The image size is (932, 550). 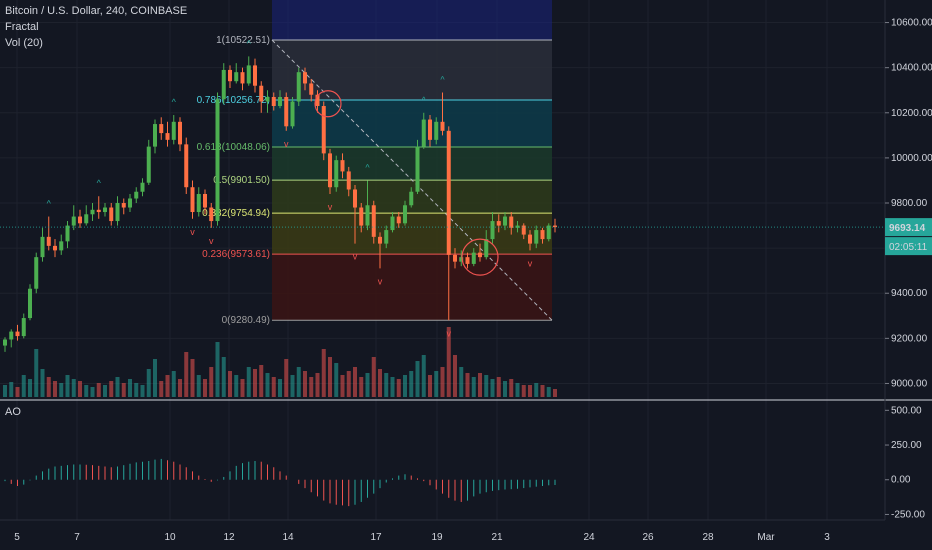 What do you see at coordinates (908, 247) in the screenshot?
I see `countdown-text: 02:05:11` at bounding box center [908, 247].